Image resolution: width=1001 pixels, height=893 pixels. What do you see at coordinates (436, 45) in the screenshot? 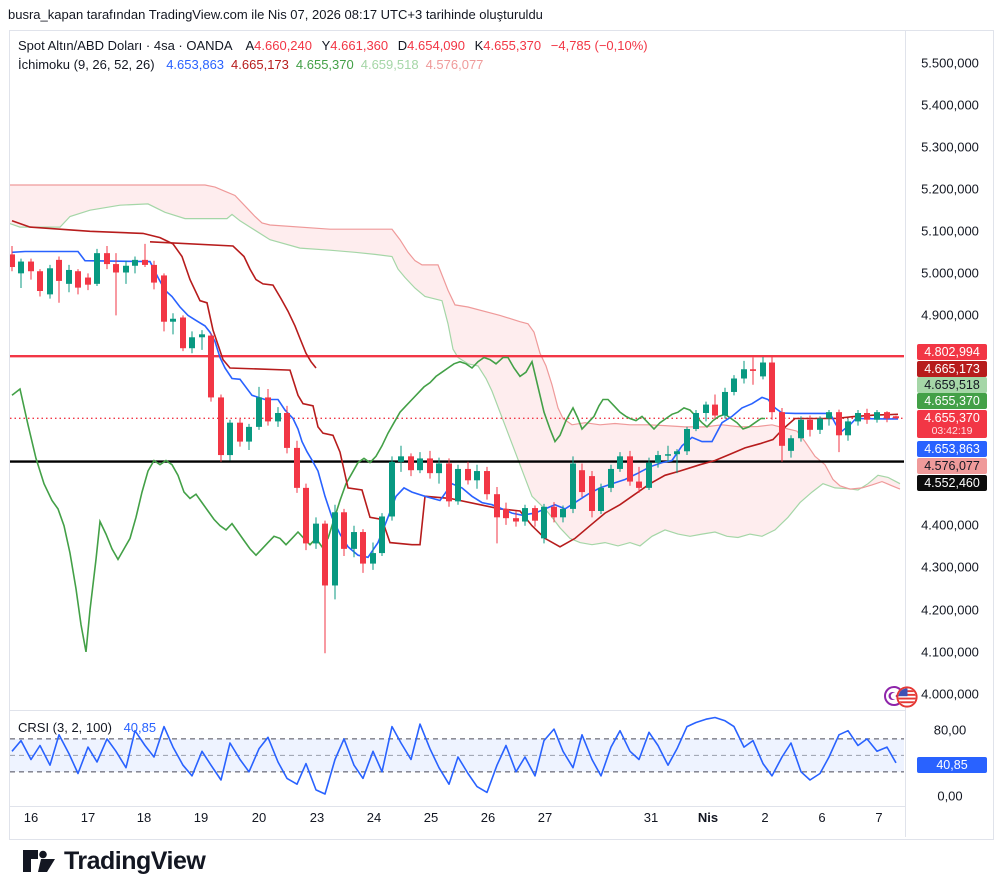
I see `low-value: 4.654,090` at bounding box center [436, 45].